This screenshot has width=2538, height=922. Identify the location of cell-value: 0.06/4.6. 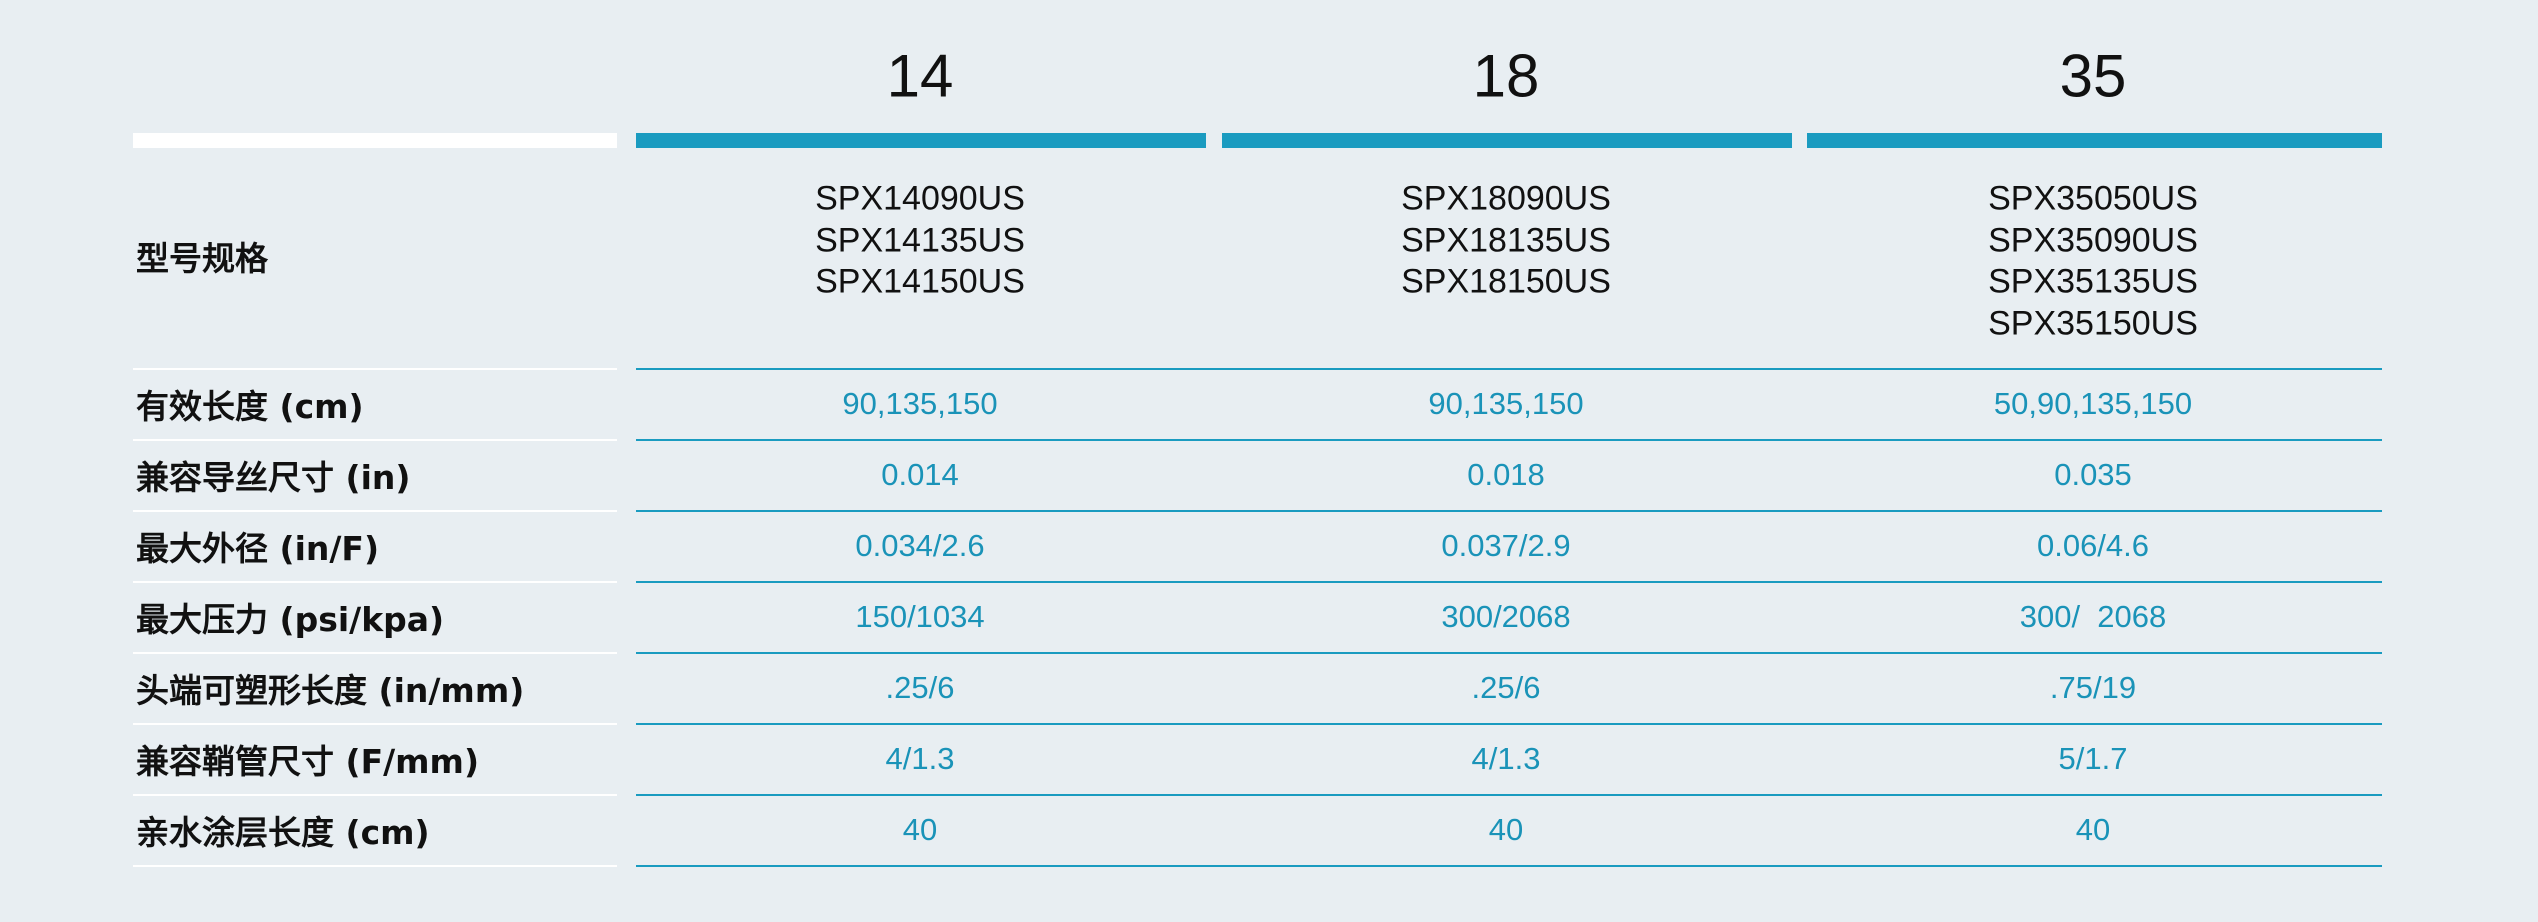
(2093, 545).